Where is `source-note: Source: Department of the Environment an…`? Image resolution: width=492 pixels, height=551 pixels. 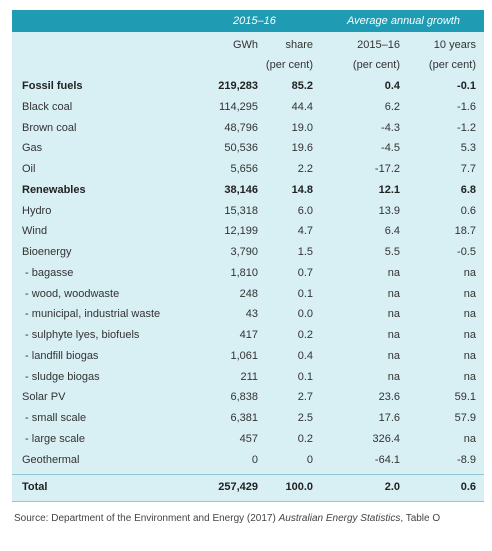
source-note: Source: Department of the Environment an… is located at coordinates (246, 518).